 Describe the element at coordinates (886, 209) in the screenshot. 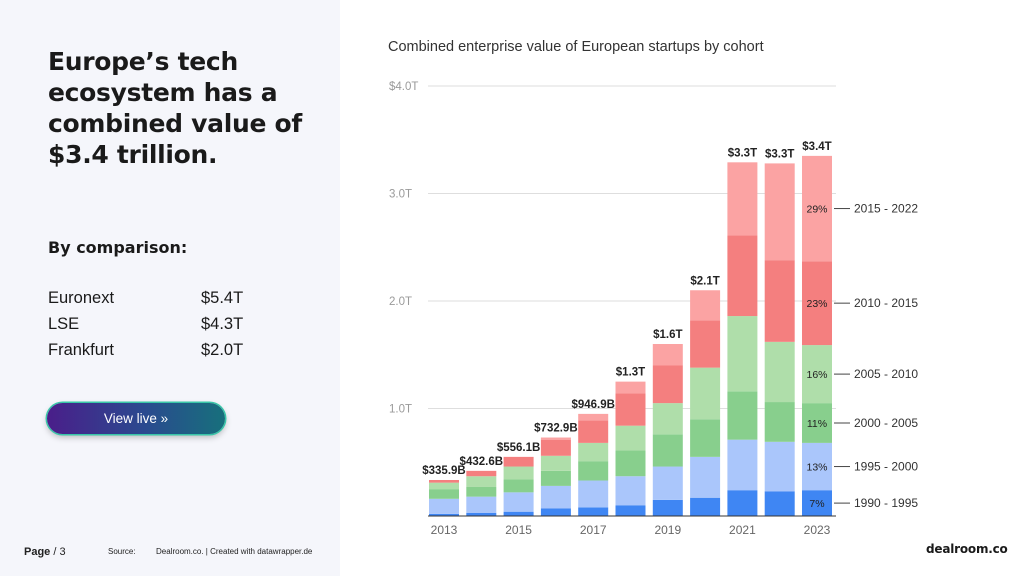

I see `legend-label: 2015 - 2022` at that location.